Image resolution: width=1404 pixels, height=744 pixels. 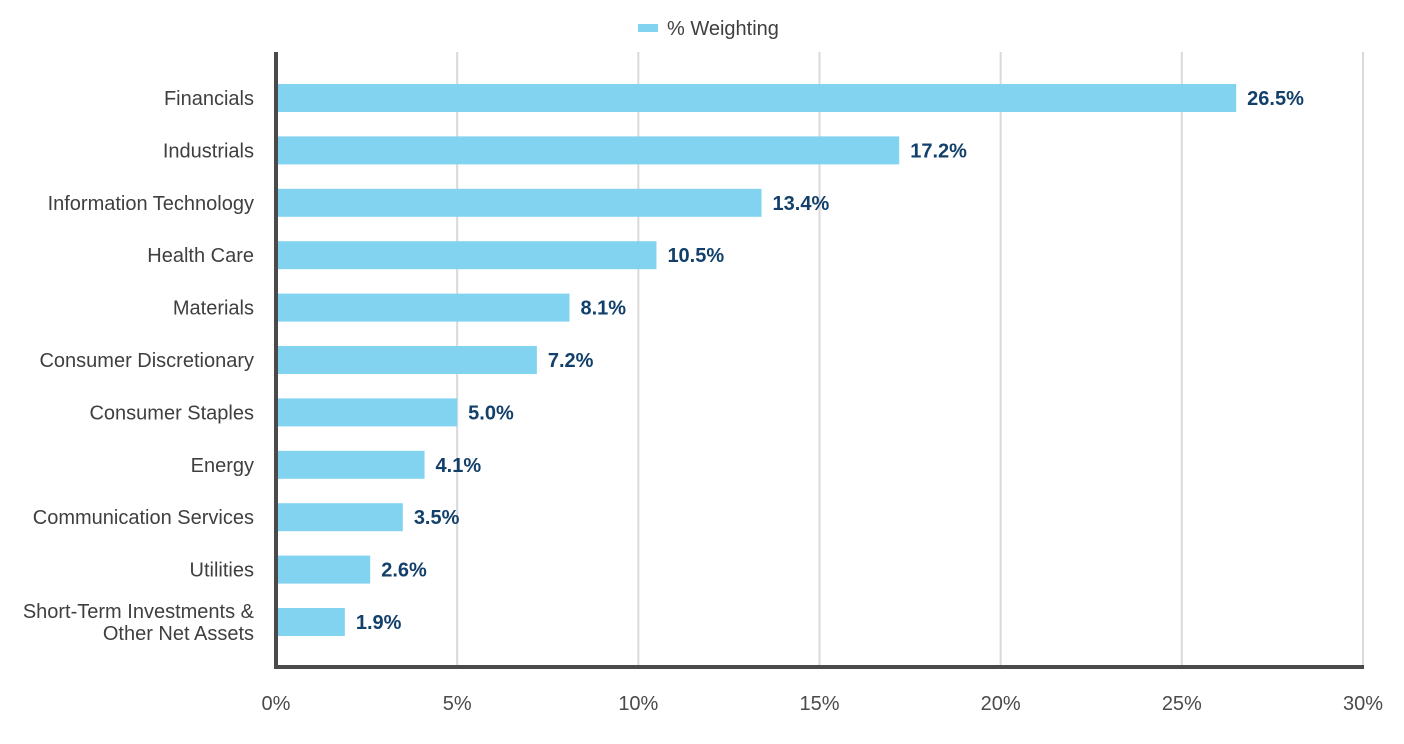 I want to click on x-tick-label: 20%, so click(x=1001, y=704).